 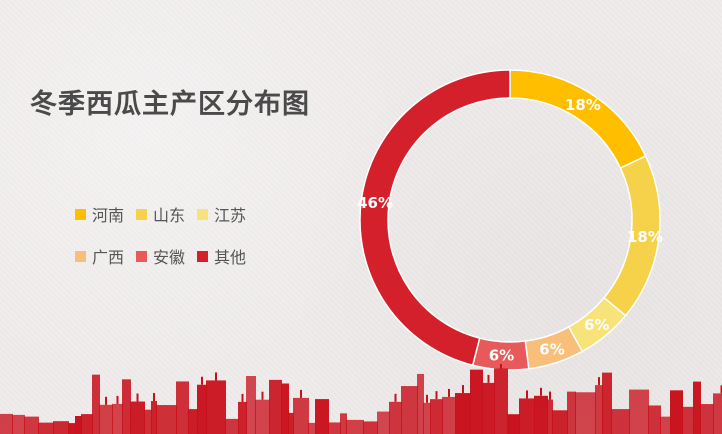 What do you see at coordinates (230, 215) in the screenshot?
I see `legend-label: 江苏` at bounding box center [230, 215].